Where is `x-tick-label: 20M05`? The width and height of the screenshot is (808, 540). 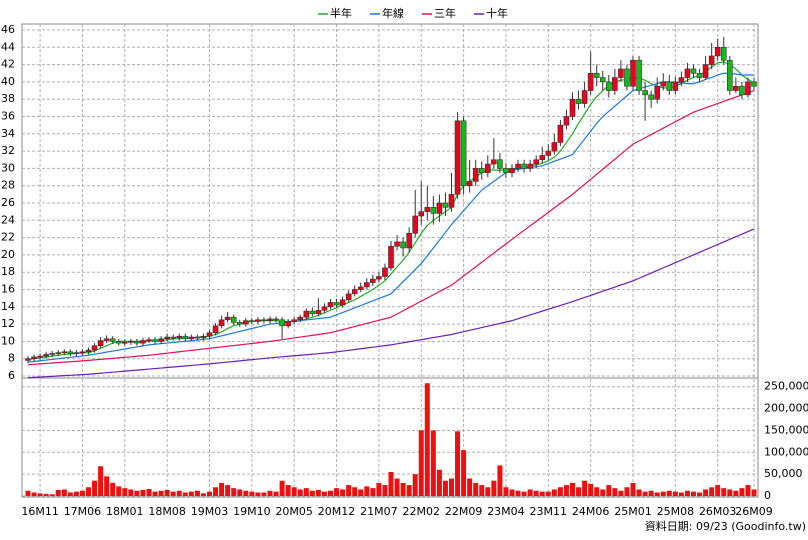
x-tick-label: 20M05 is located at coordinates (294, 511).